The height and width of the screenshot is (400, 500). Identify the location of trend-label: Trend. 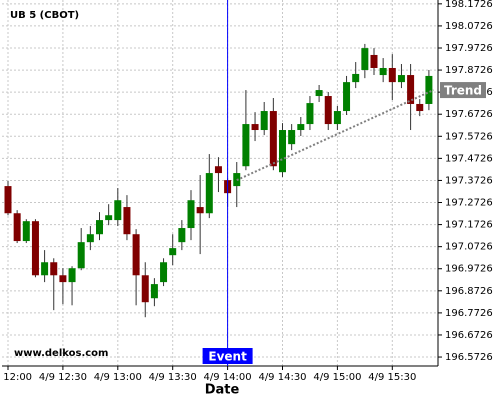
(463, 91).